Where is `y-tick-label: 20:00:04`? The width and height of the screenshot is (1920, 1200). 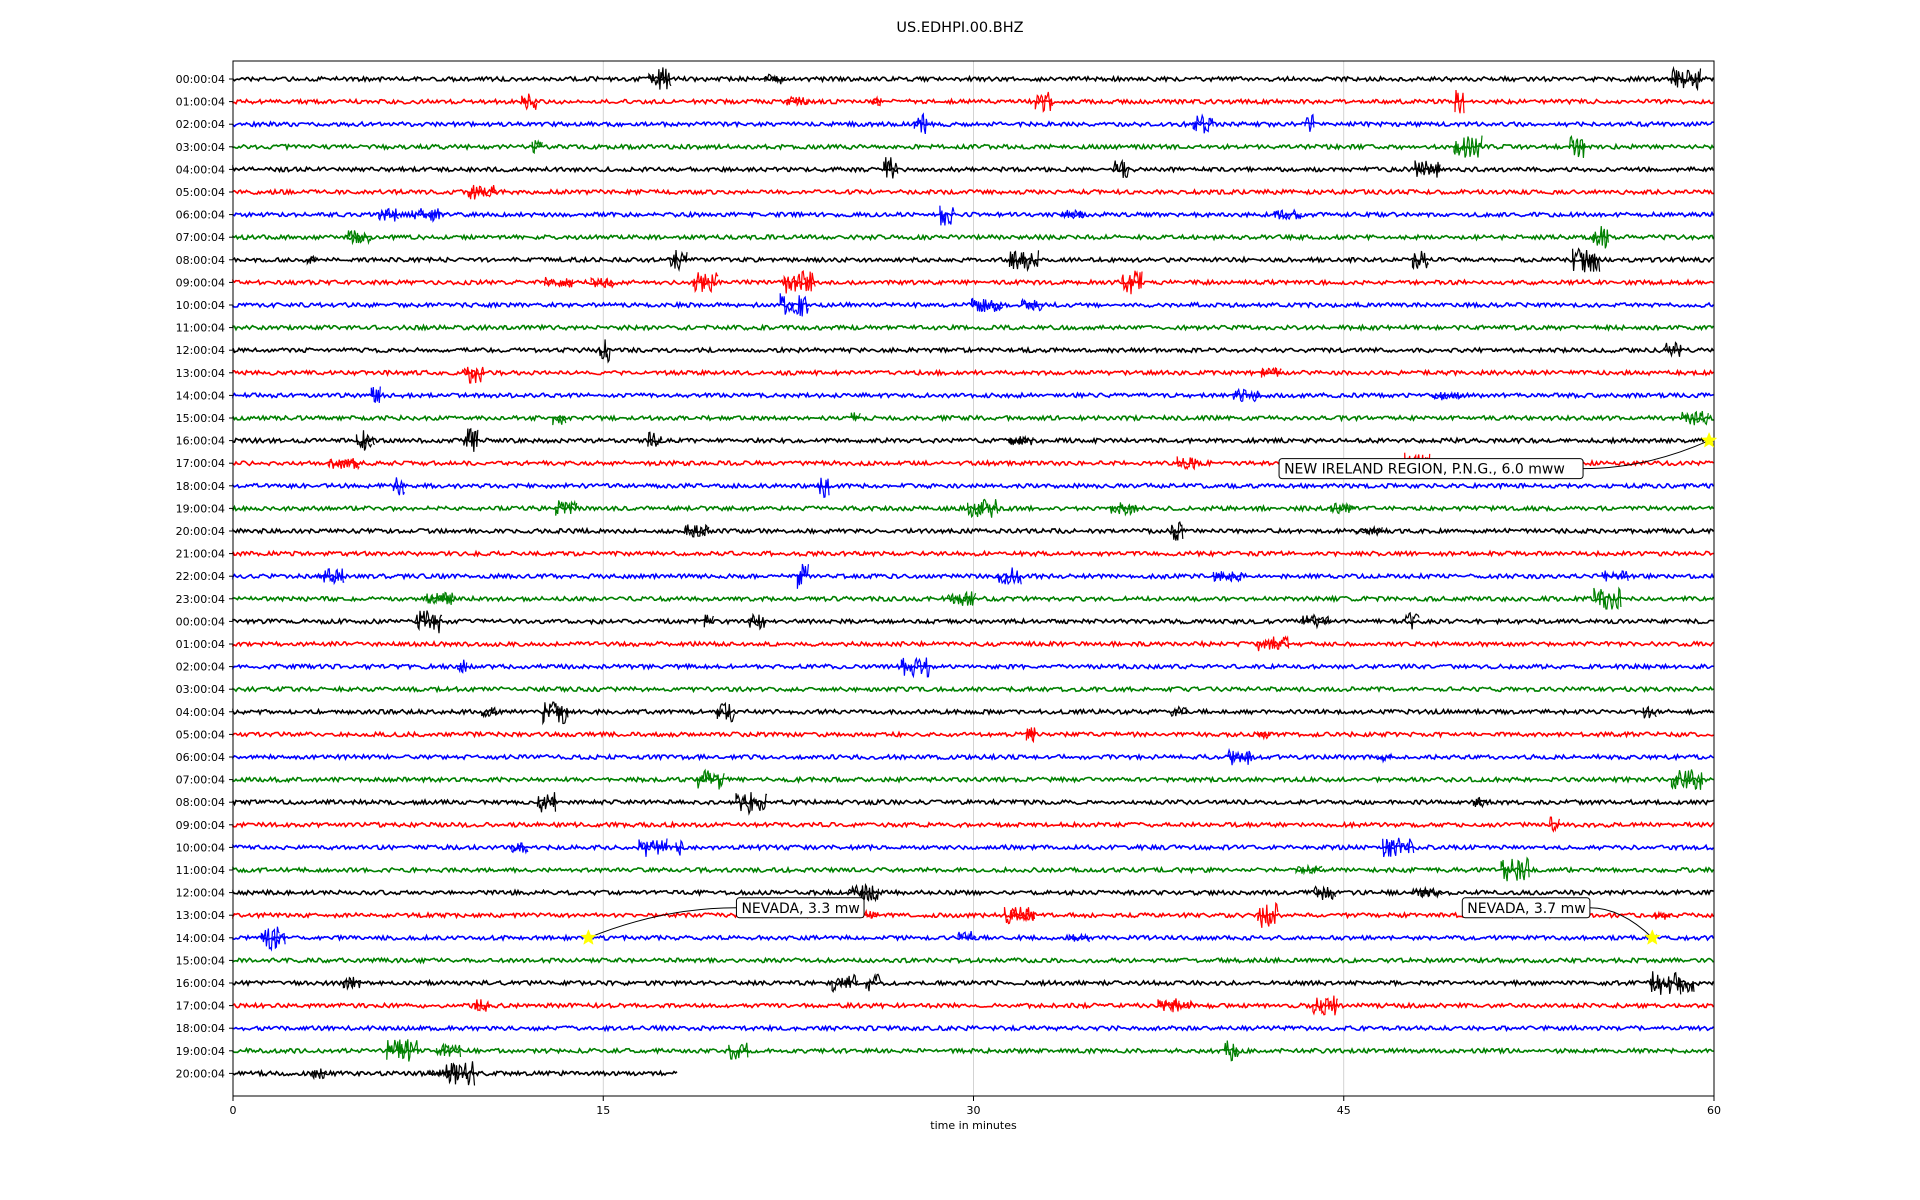
y-tick-label: 20:00:04 is located at coordinates (200, 531).